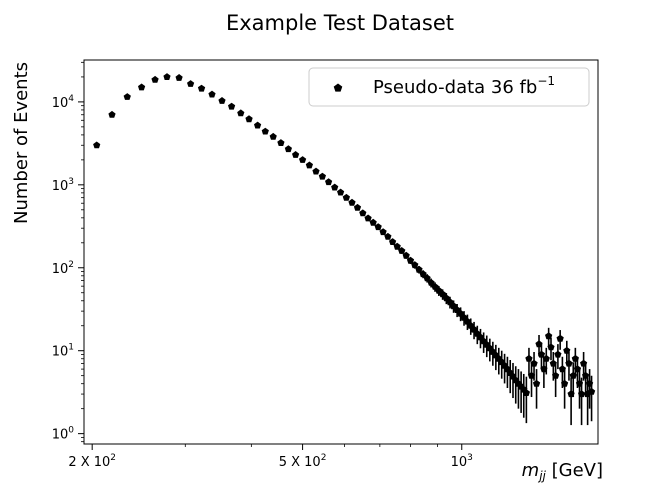  I want to click on legend: Pseudo-data 36 fb−1, so click(449, 87).